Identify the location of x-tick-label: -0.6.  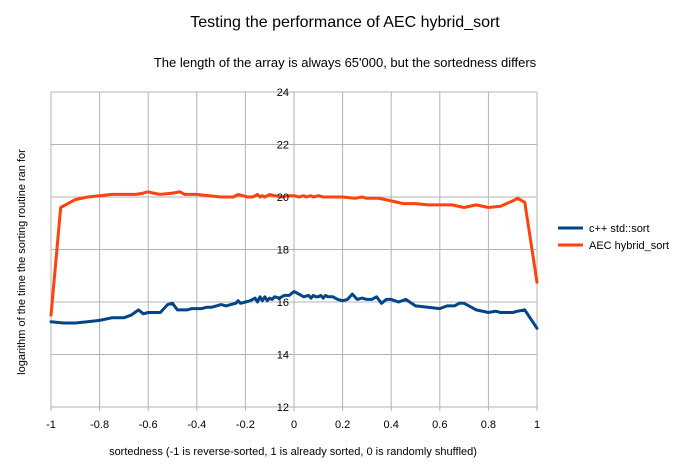
(148, 425).